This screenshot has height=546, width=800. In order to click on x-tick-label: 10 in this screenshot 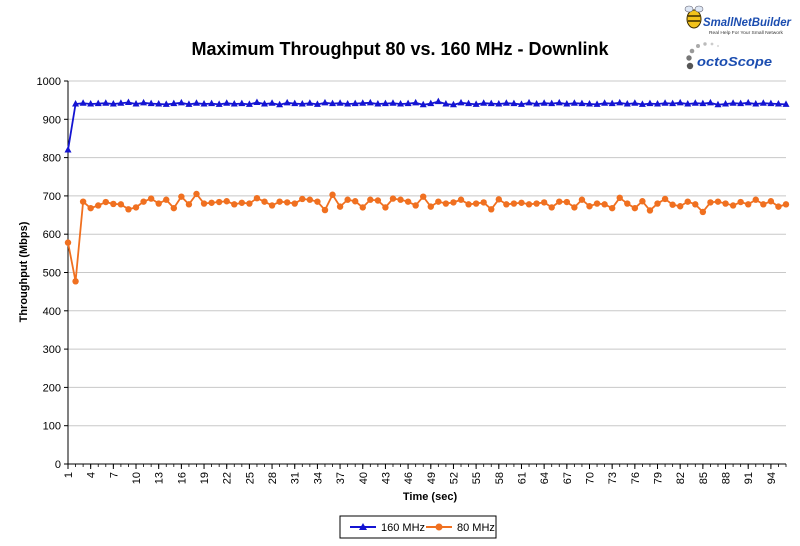, I will do `click(137, 478)`.